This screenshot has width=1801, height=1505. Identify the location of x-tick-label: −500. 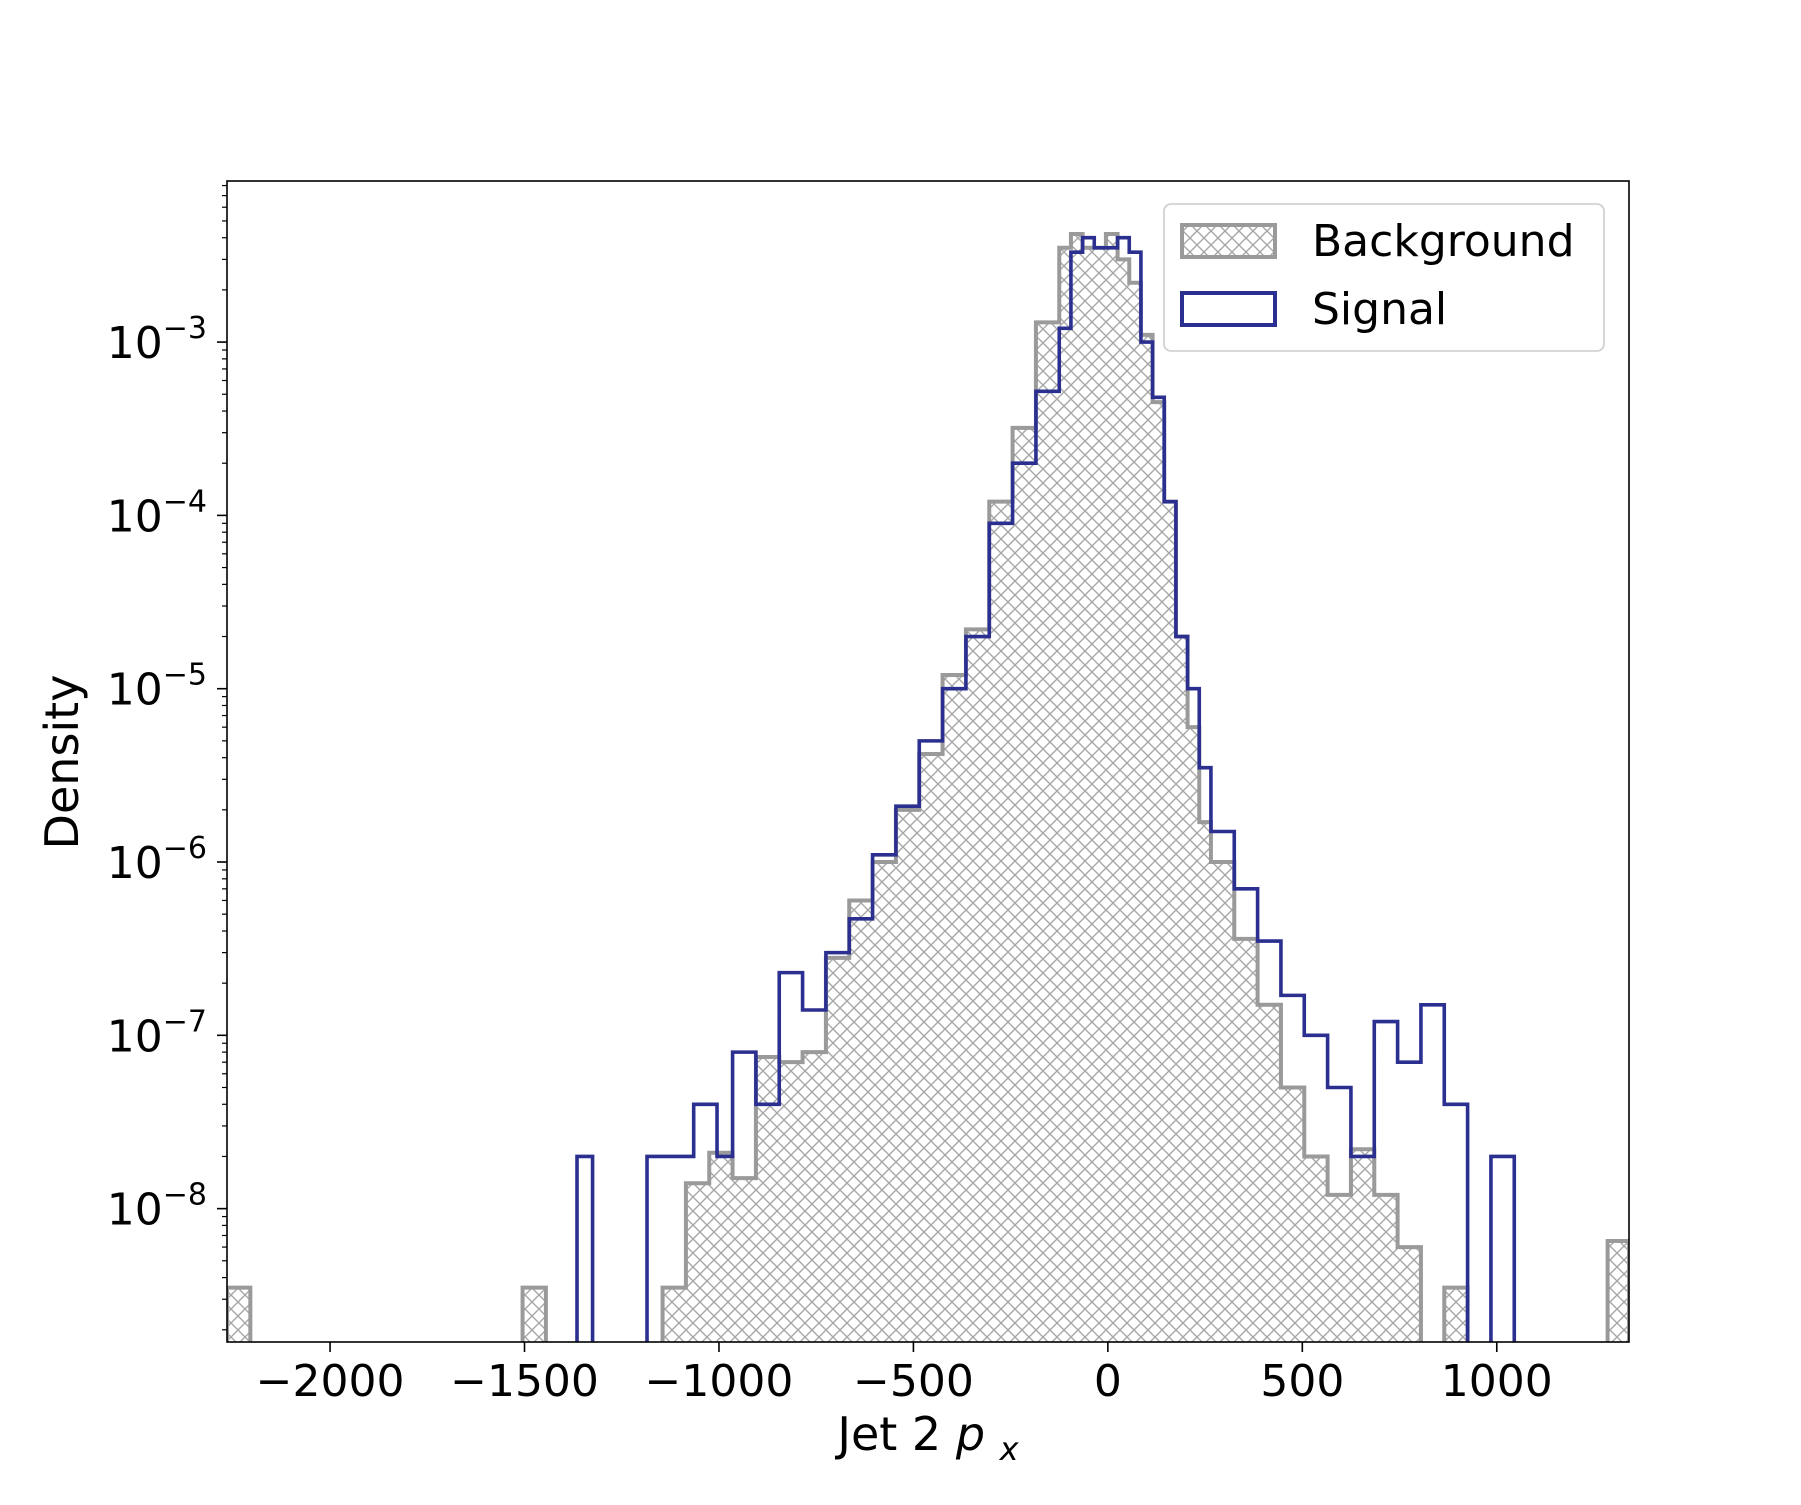
(913, 1381).